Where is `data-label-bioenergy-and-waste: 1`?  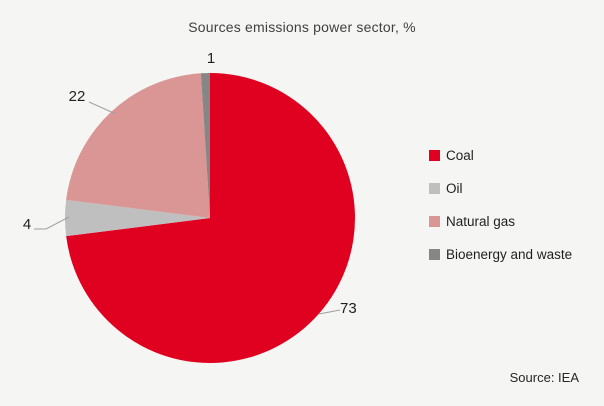 data-label-bioenergy-and-waste: 1 is located at coordinates (211, 58).